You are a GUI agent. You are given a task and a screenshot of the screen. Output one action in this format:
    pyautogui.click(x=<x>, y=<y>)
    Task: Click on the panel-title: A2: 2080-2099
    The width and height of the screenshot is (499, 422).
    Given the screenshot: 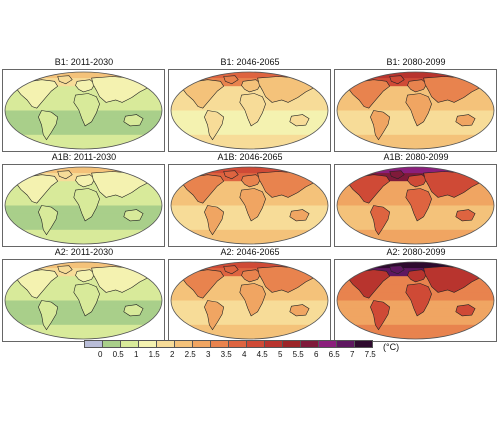 What is the action you would take?
    pyautogui.click(x=416, y=252)
    